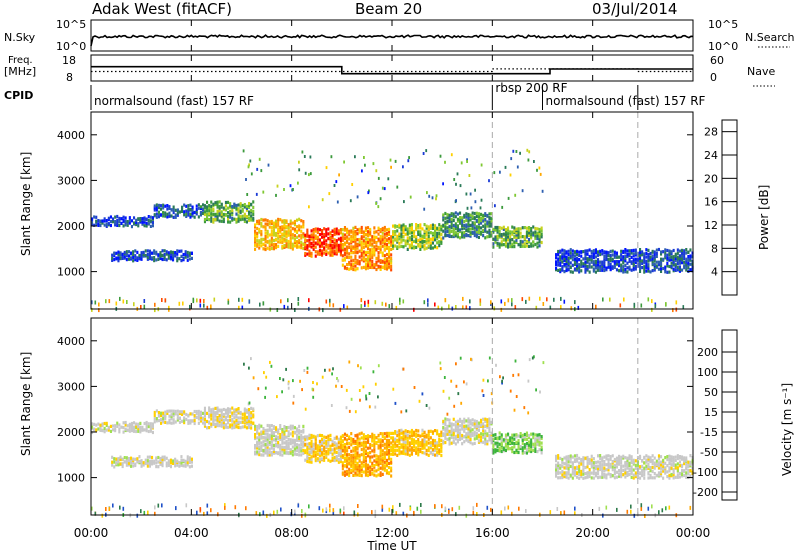 The width and height of the screenshot is (800, 554). Describe the element at coordinates (71, 272) in the screenshot. I see `y-tick-label: 1000` at that location.